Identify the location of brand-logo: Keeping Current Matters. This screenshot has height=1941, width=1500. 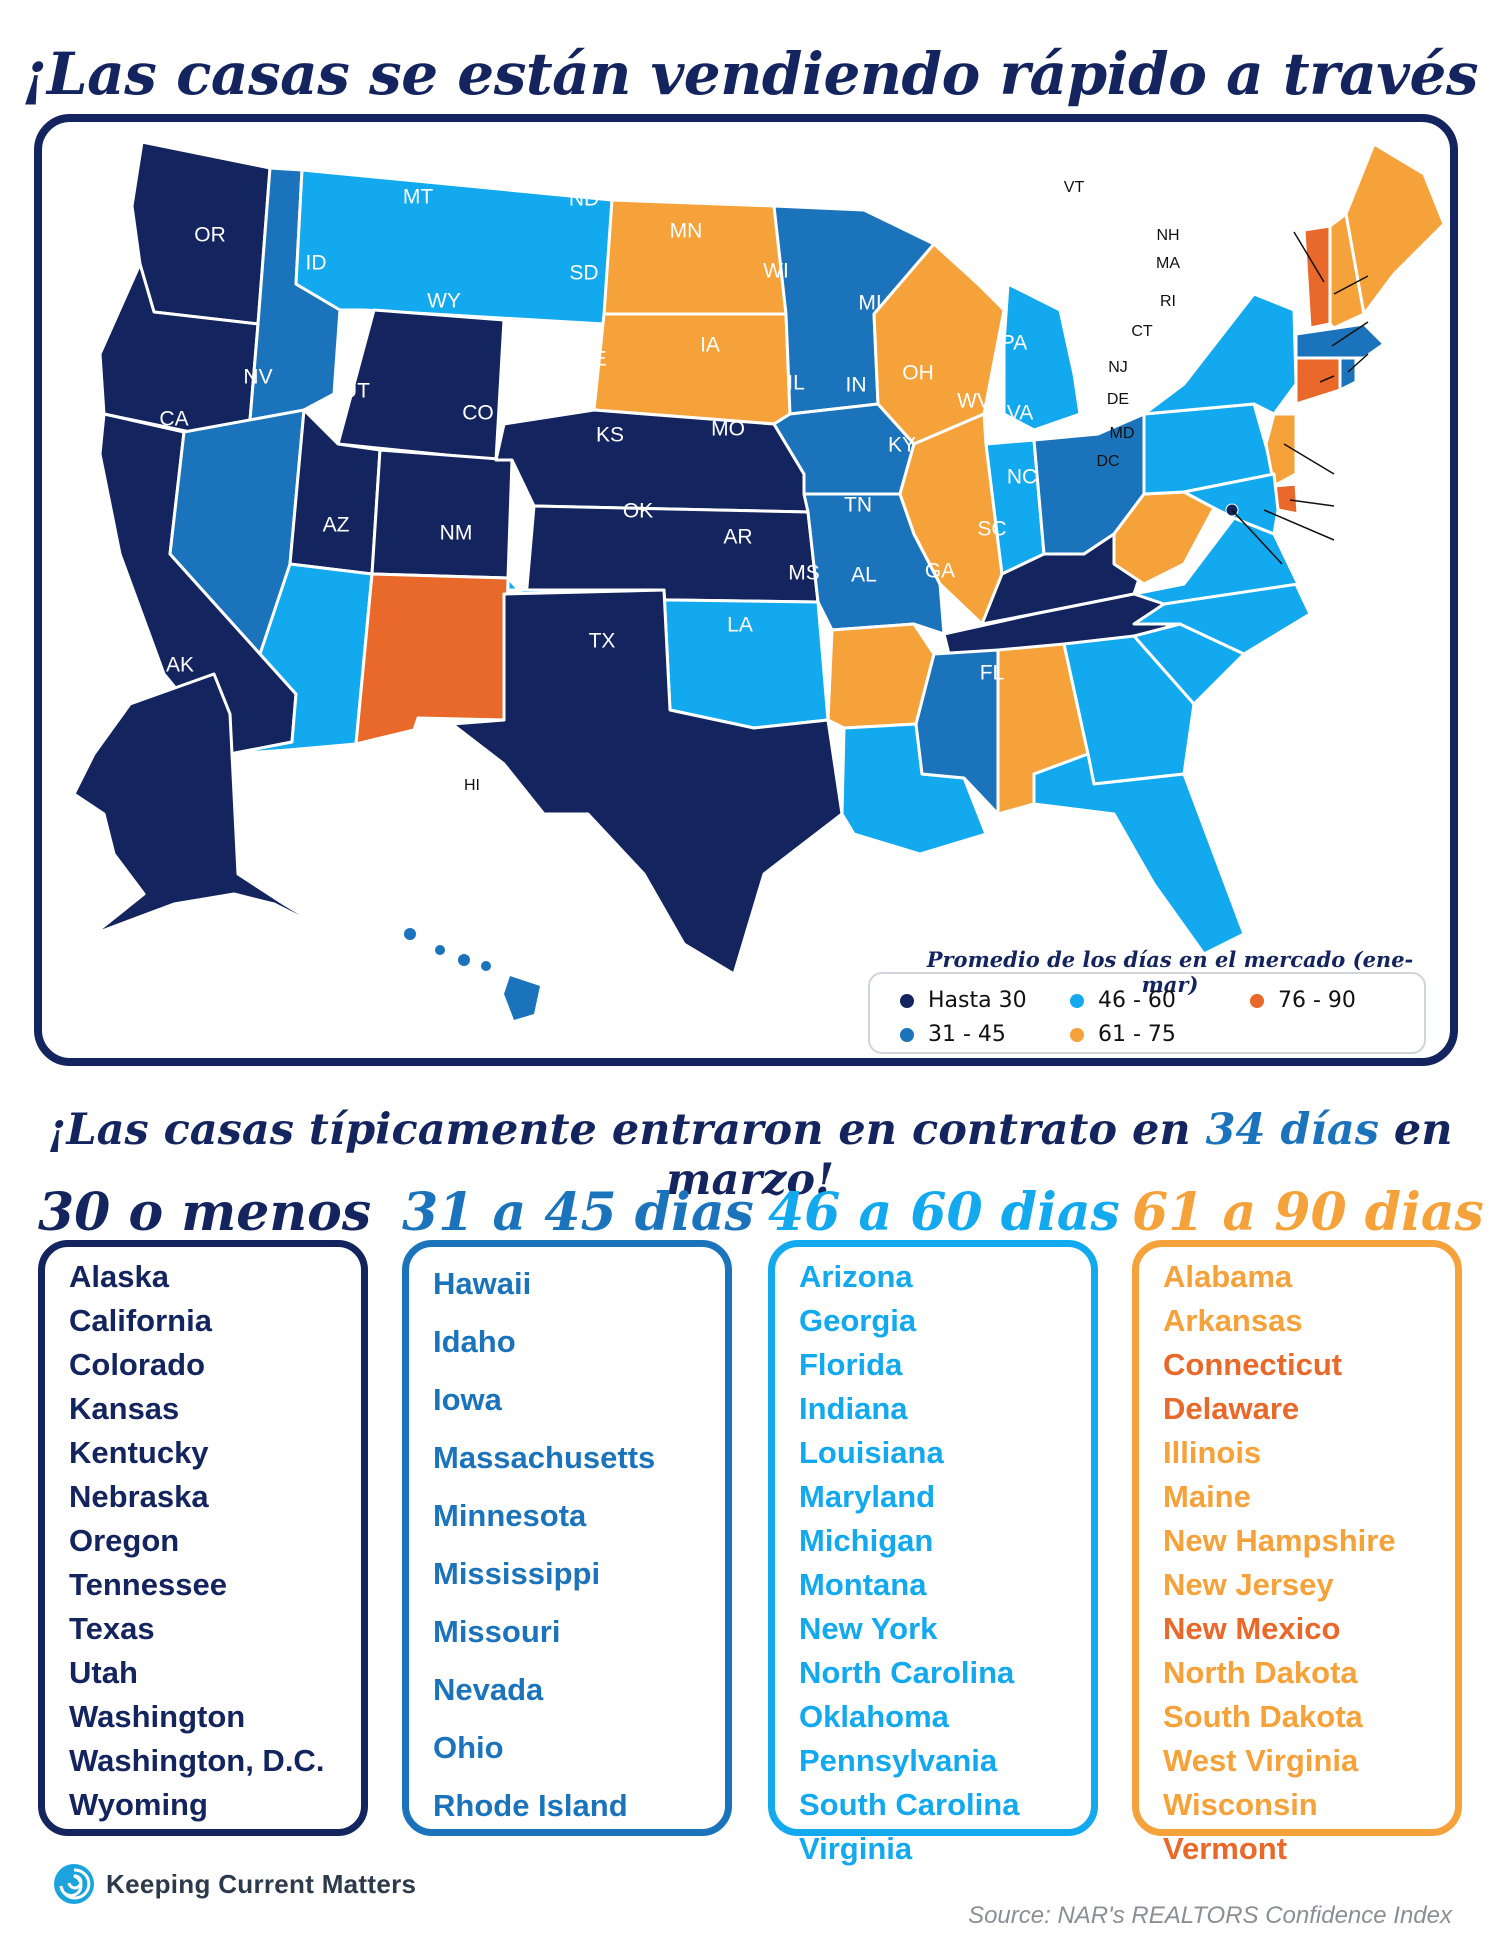
(234, 1884).